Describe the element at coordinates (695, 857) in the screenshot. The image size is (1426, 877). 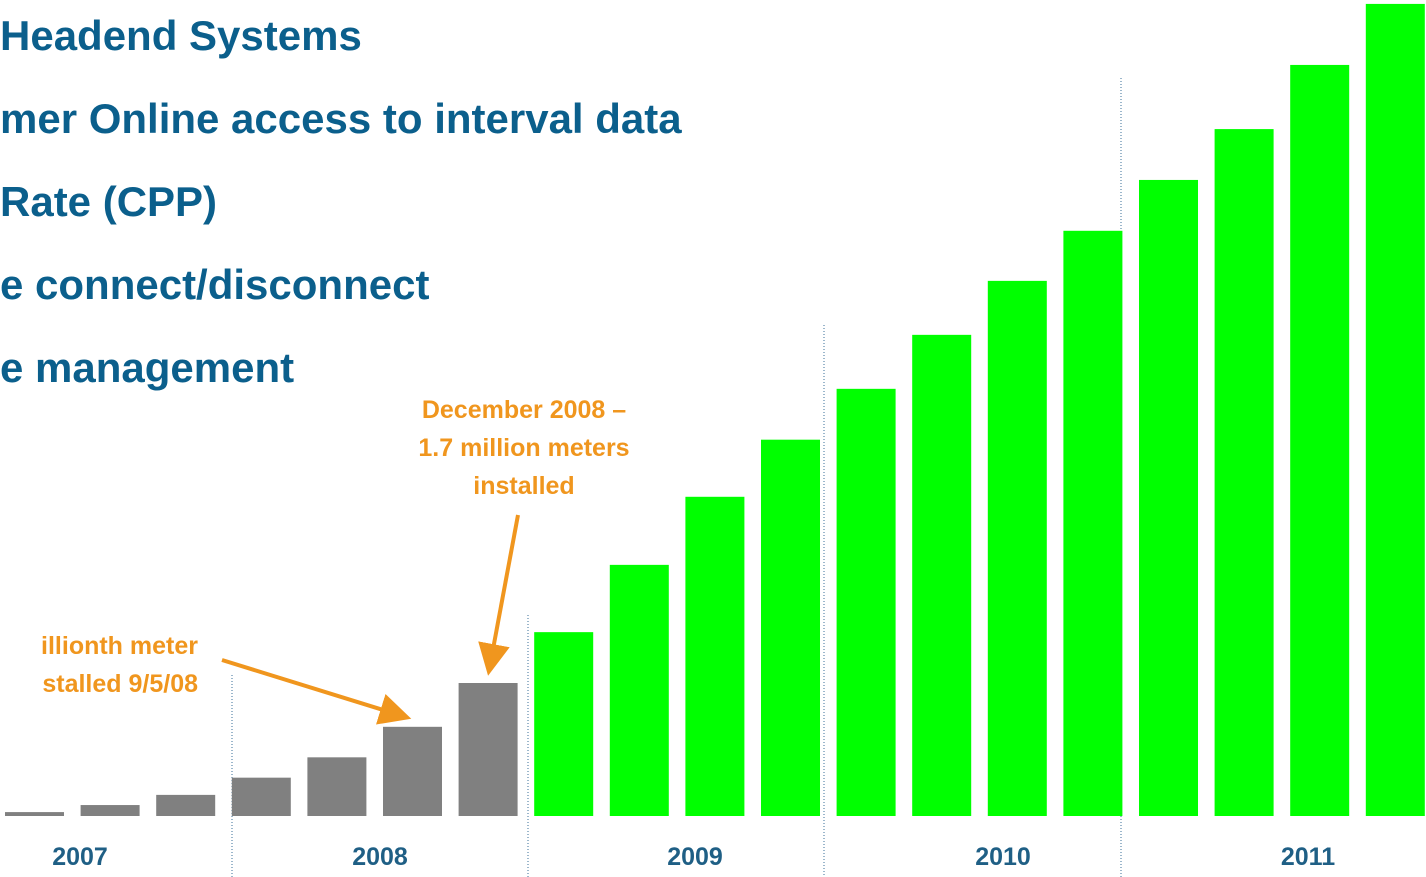
I see `year-label: 2009` at that location.